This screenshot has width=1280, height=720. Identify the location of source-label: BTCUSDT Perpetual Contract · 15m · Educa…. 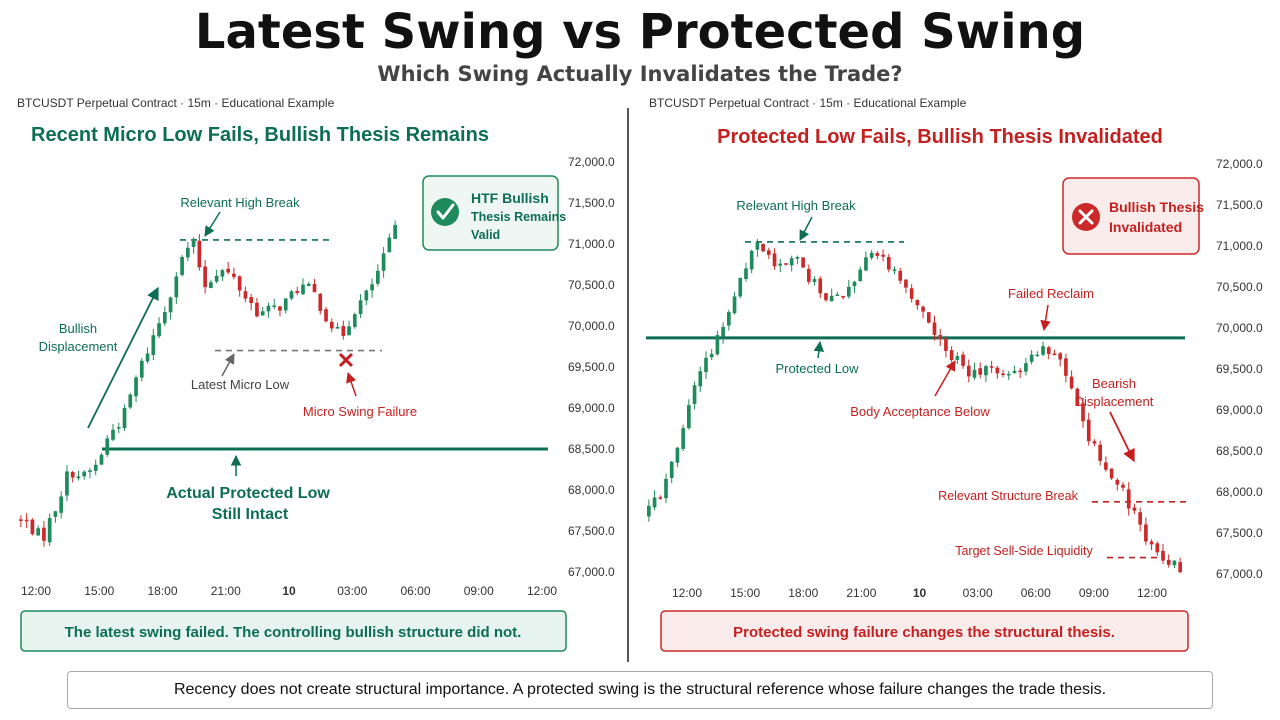
(808, 103).